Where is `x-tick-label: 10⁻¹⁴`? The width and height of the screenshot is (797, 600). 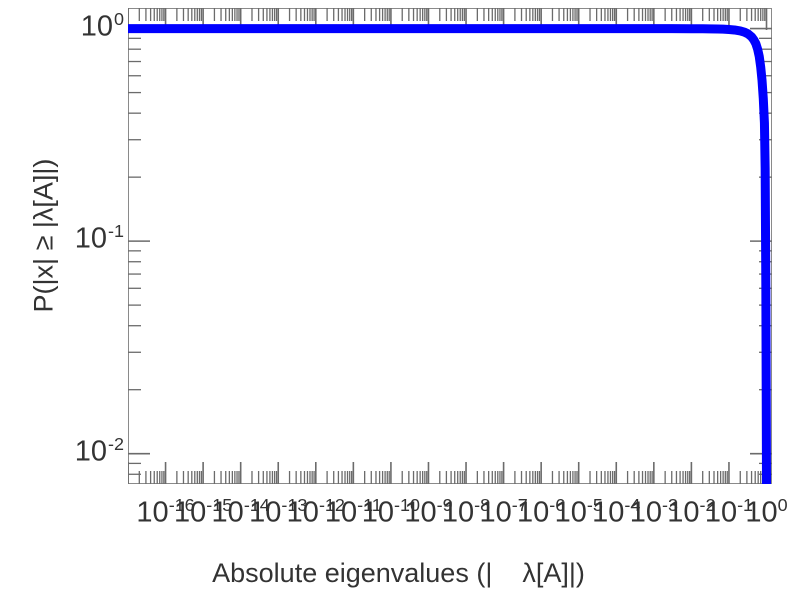
x-tick-label: 10⁻¹⁴ is located at coordinates (240, 512).